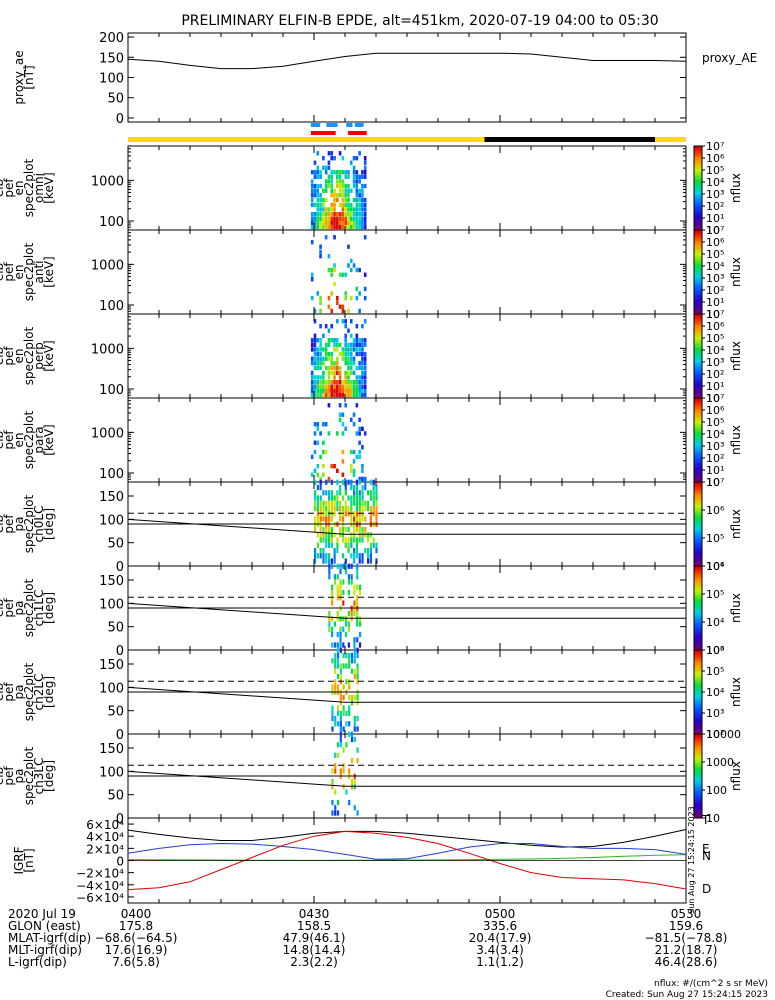 The image size is (775, 1000). What do you see at coordinates (713, 818) in the screenshot?
I see `pa-ch3-colorbar-tick-label: 10` at bounding box center [713, 818].